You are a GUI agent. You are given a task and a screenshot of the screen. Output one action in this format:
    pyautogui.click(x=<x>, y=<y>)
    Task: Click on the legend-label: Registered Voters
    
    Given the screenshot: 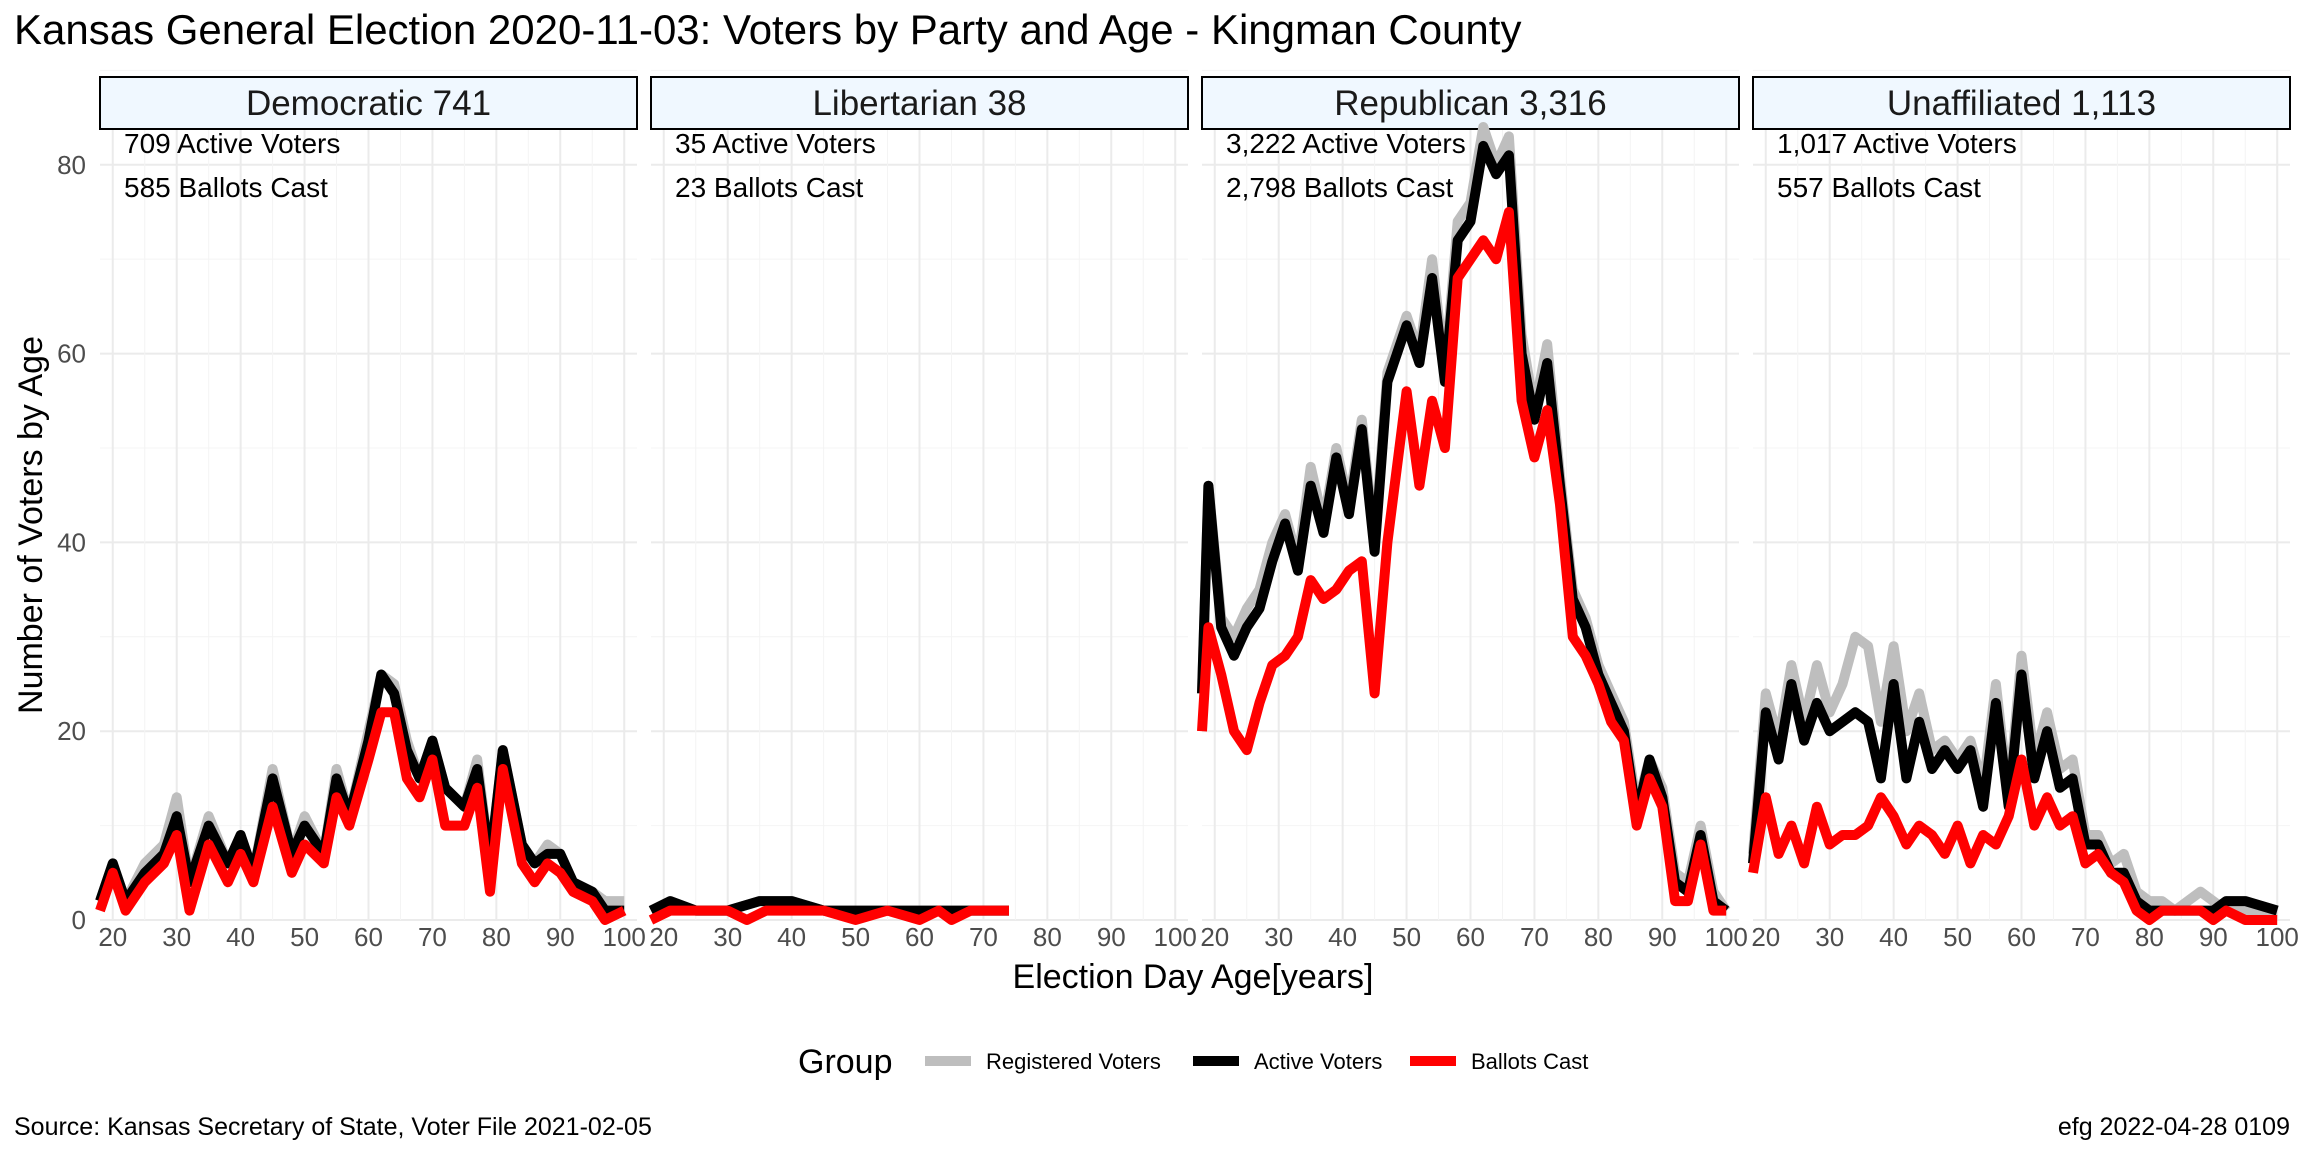 What is the action you would take?
    pyautogui.click(x=1073, y=1061)
    